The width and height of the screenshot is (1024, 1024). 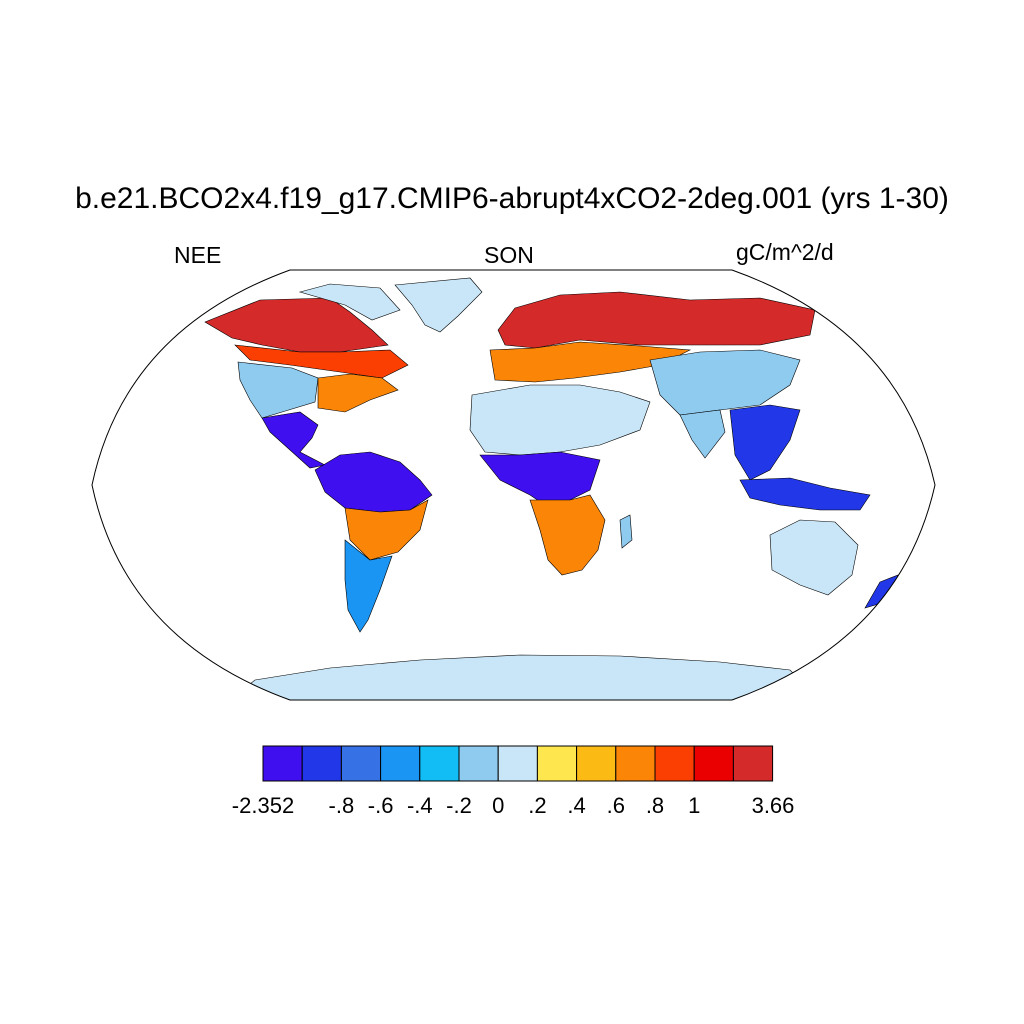 What do you see at coordinates (656, 320) in the screenshot?
I see `region-north-eurasia` at bounding box center [656, 320].